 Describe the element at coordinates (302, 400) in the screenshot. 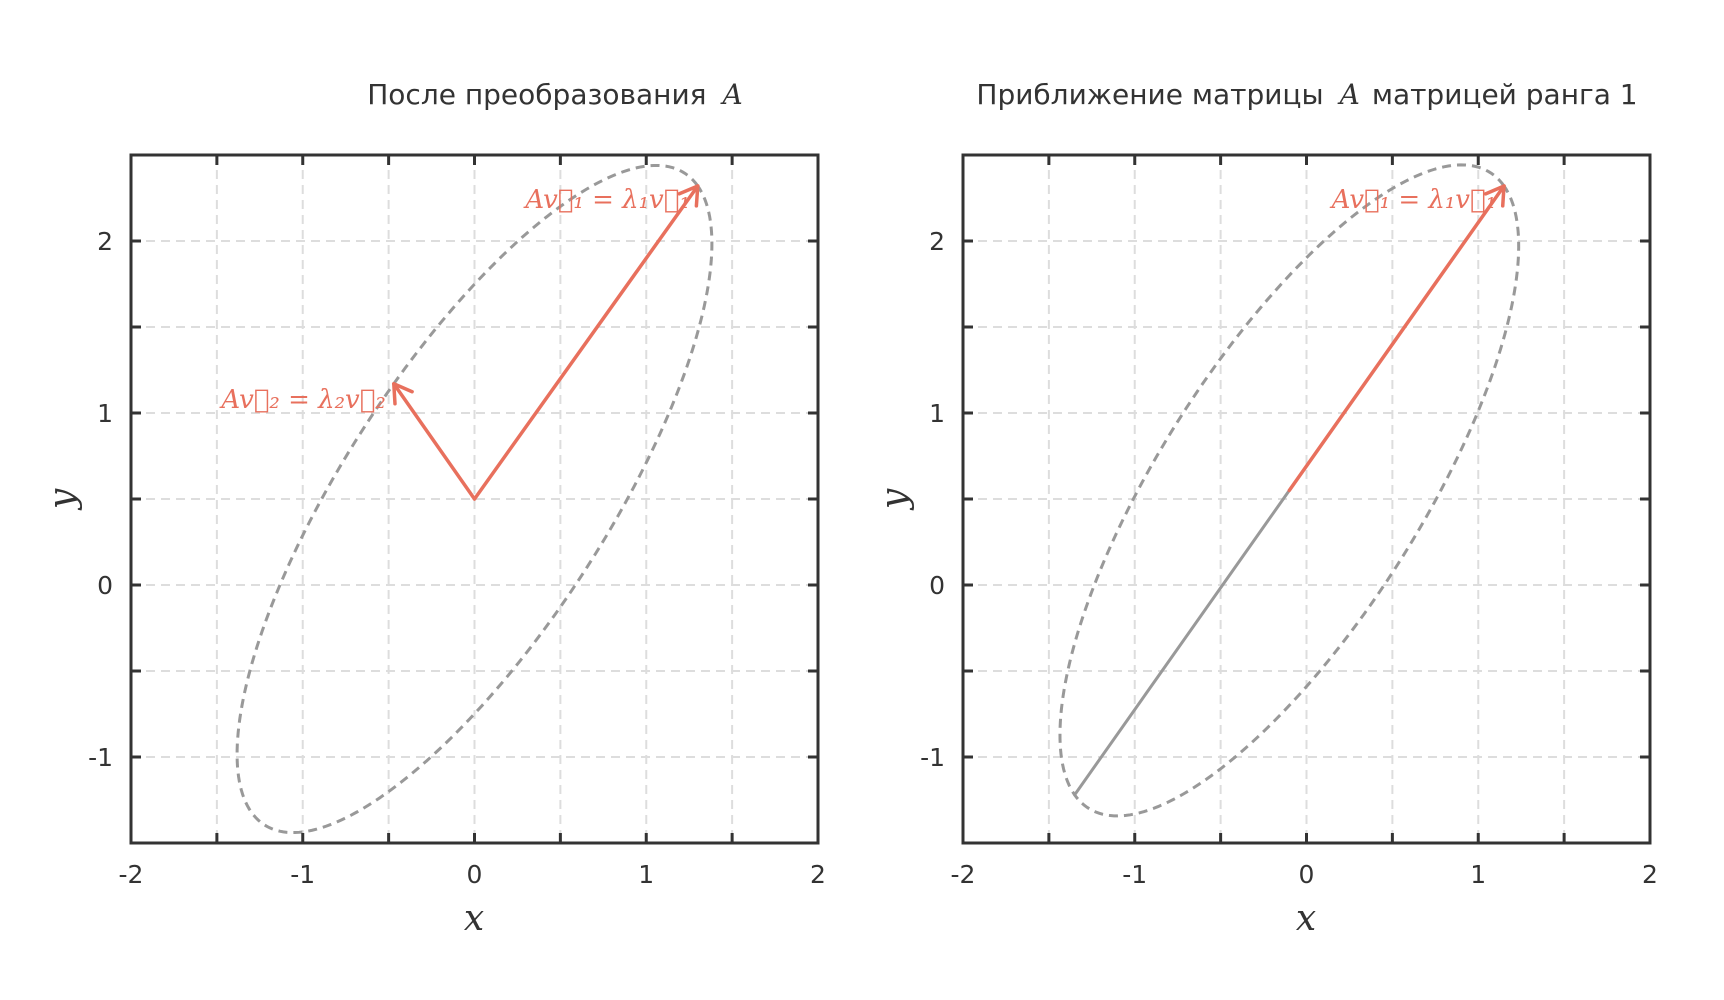

I see `eigenvector-label-2: Av⃗₂ = λ₂v⃗₂` at that location.